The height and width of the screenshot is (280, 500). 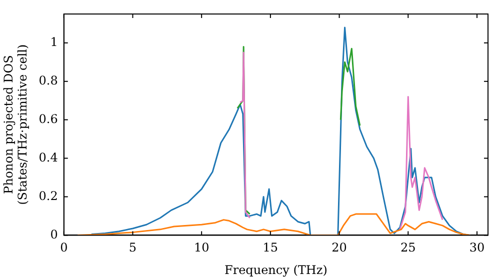 I want to click on x-tick-label: 5, so click(x=132, y=247).